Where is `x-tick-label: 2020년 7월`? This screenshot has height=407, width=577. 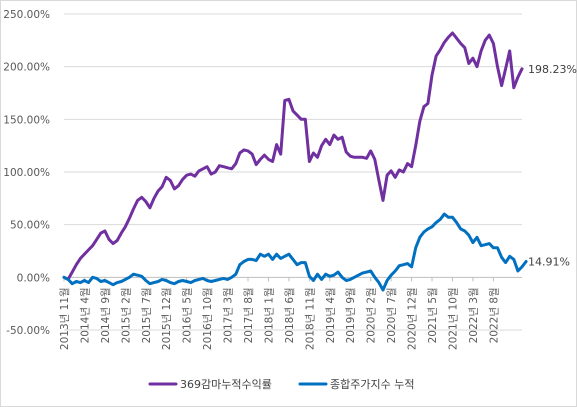
x-tick-label: 2020년 7월 is located at coordinates (392, 315).